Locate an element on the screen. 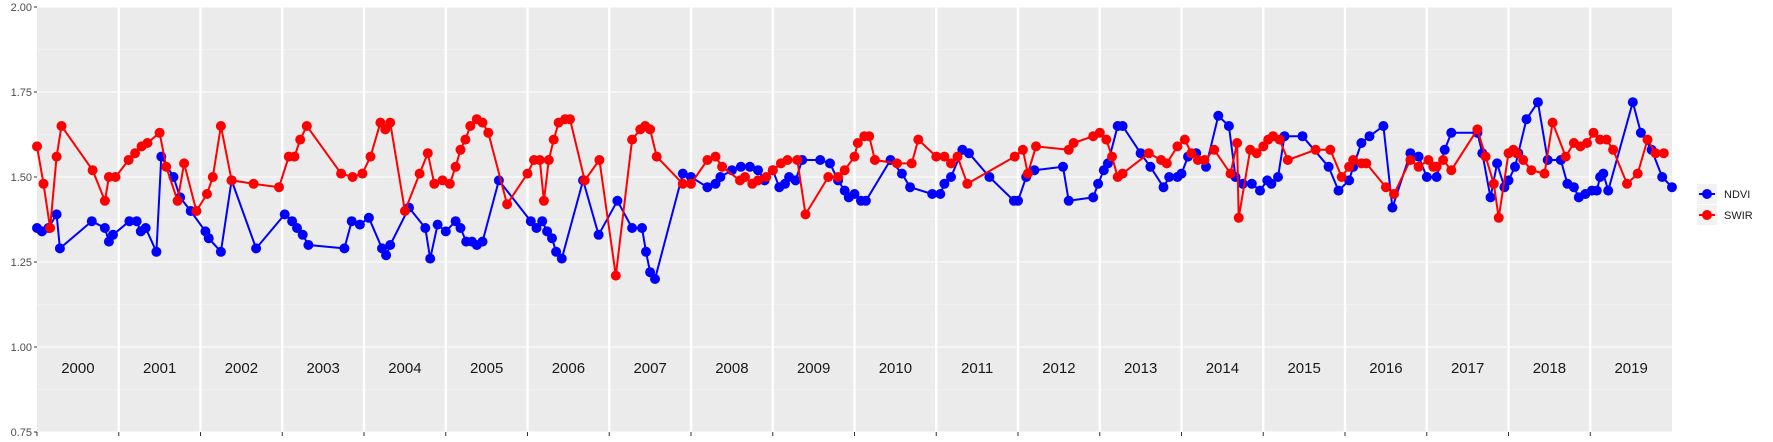  y-tick-label: 1.25 is located at coordinates (21, 263).